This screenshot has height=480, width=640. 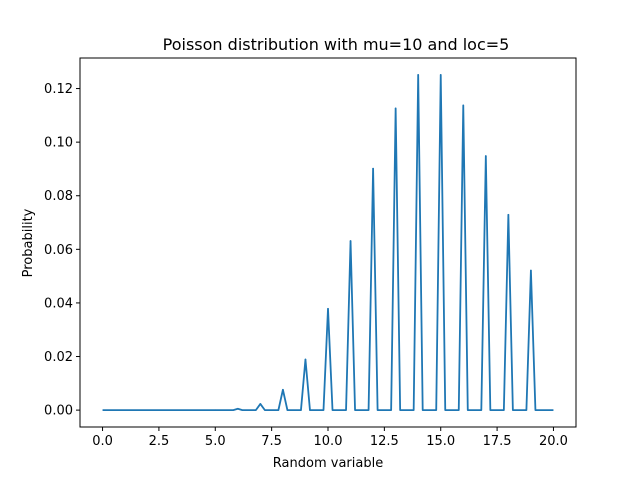 What do you see at coordinates (497, 441) in the screenshot?
I see `x-tick-label: 17.5` at bounding box center [497, 441].